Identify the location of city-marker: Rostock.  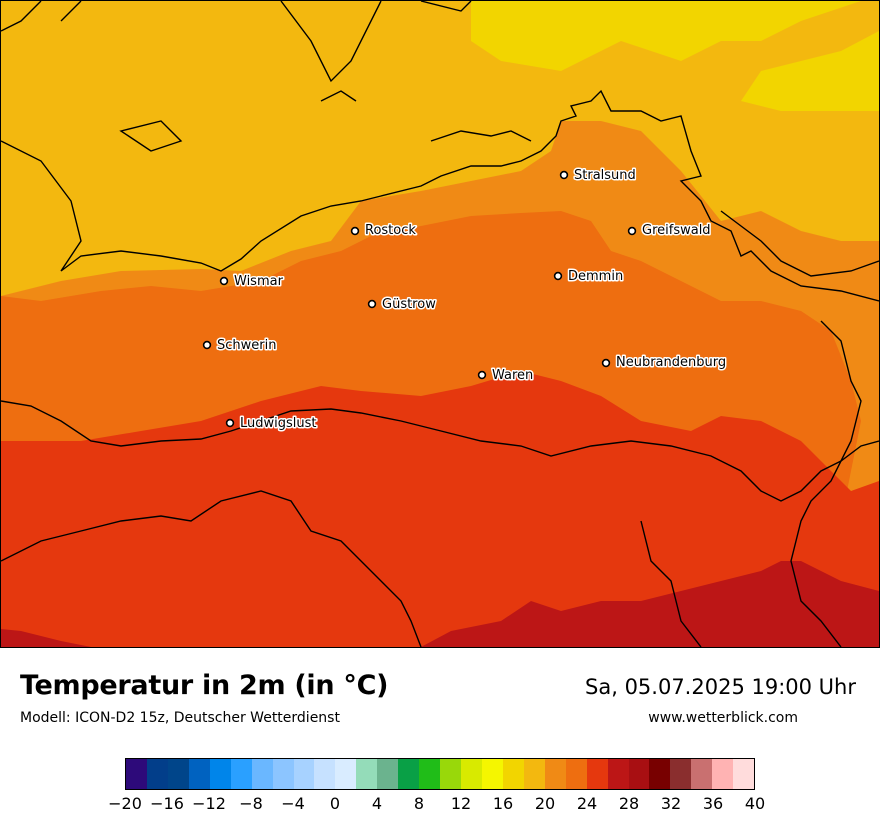
(384, 231).